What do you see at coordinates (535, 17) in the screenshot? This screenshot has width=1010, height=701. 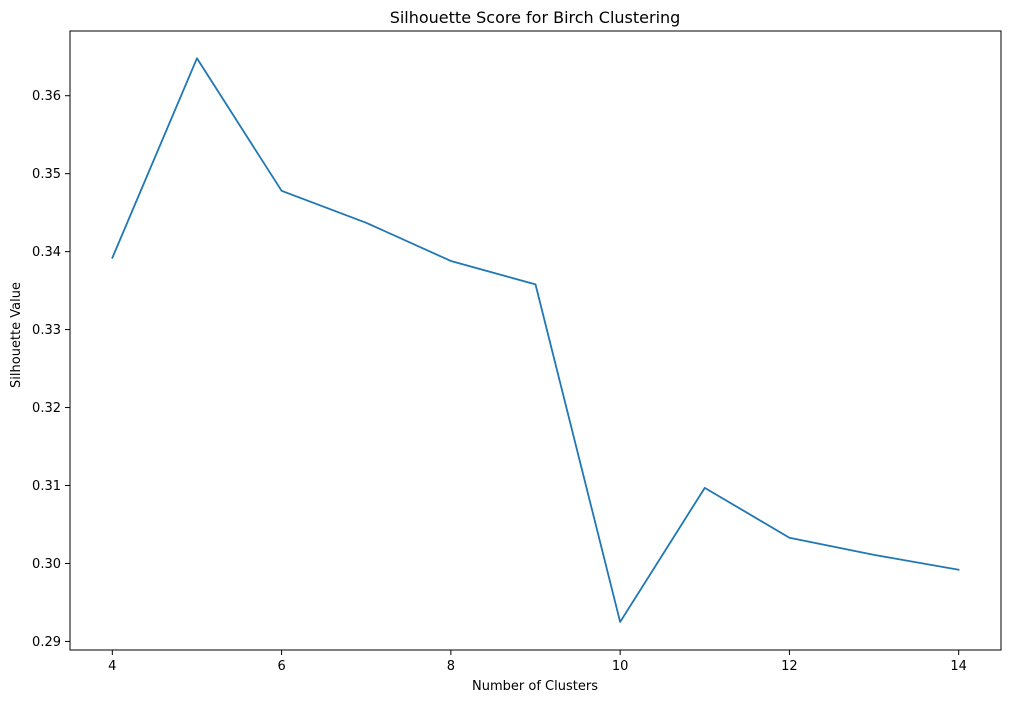 I see `chart-title: Silhouette Score for Birch Clustering` at bounding box center [535, 17].